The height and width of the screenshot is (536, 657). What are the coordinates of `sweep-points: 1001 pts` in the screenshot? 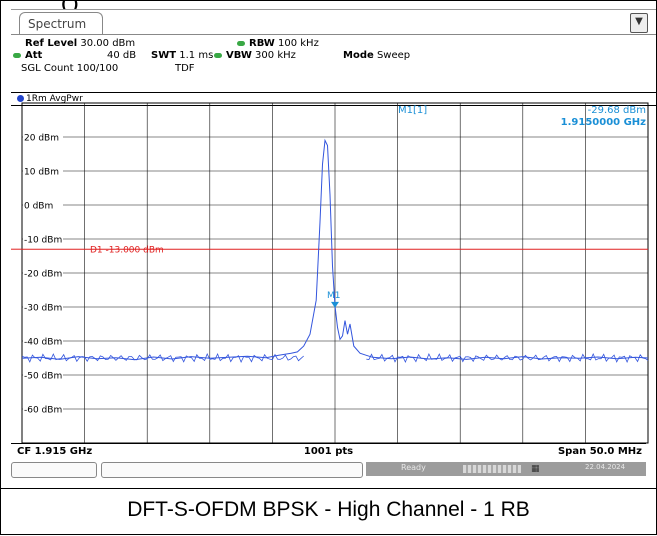 It's located at (328, 451).